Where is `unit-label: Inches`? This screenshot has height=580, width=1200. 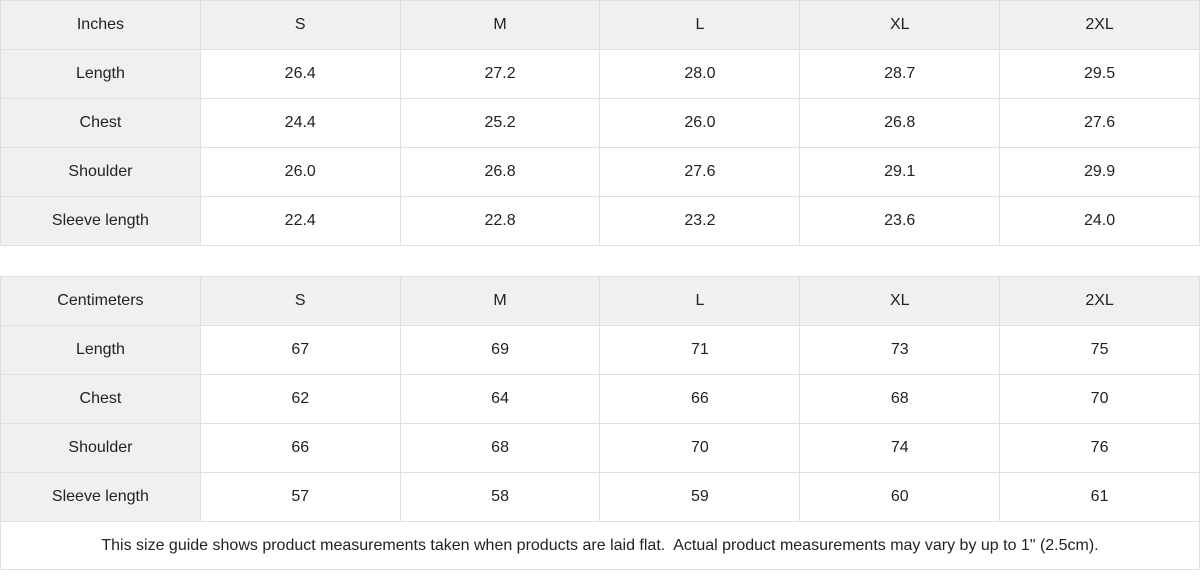 unit-label: Inches is located at coordinates (100, 25).